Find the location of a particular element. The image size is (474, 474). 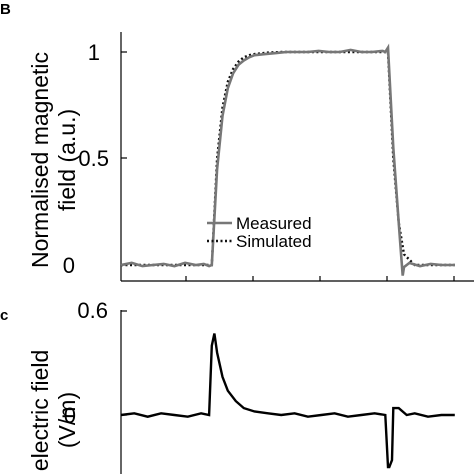

panel-c-ylabel-line1: d electric field is located at coordinates (40, 412).